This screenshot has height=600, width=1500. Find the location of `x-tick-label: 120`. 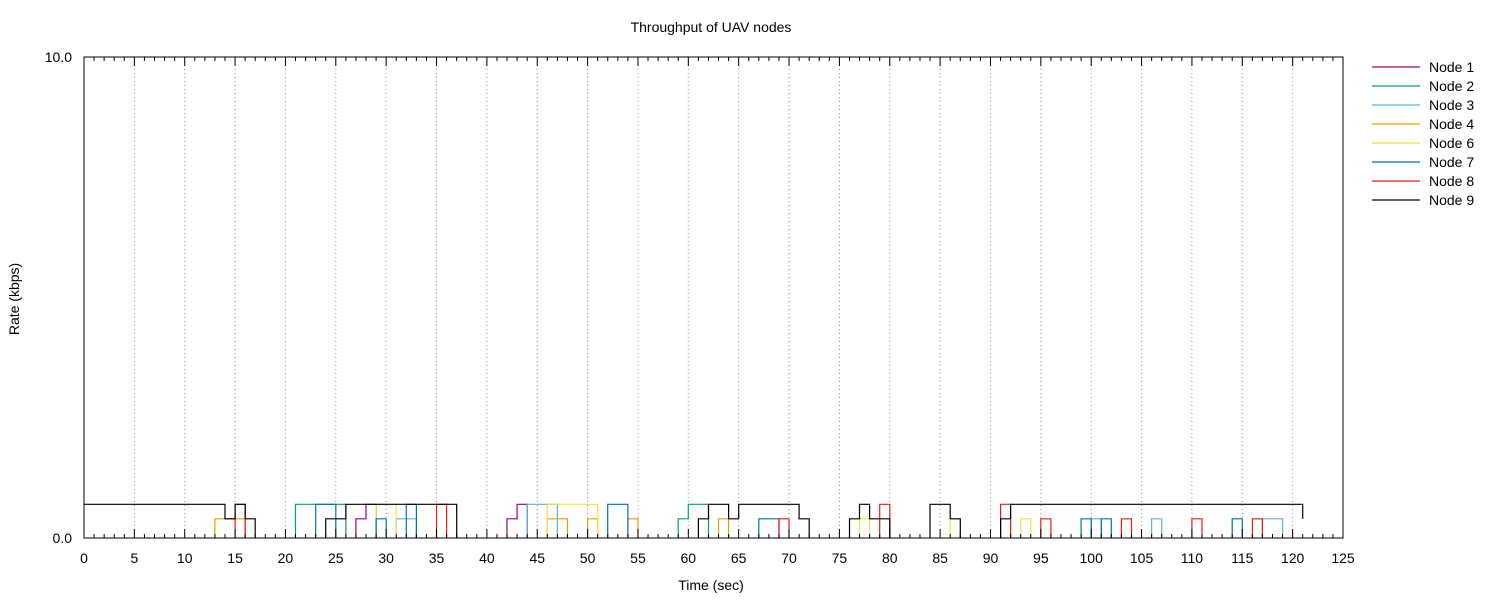

x-tick-label: 120 is located at coordinates (1293, 558).